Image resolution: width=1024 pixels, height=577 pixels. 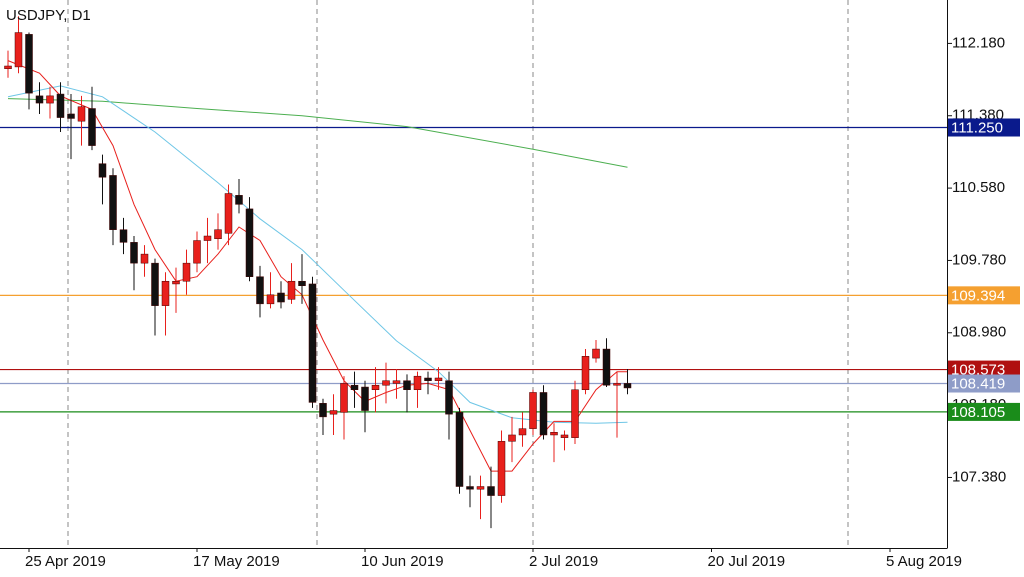 I want to click on x-tick-label: 2 Jul 2019, so click(x=563, y=561).